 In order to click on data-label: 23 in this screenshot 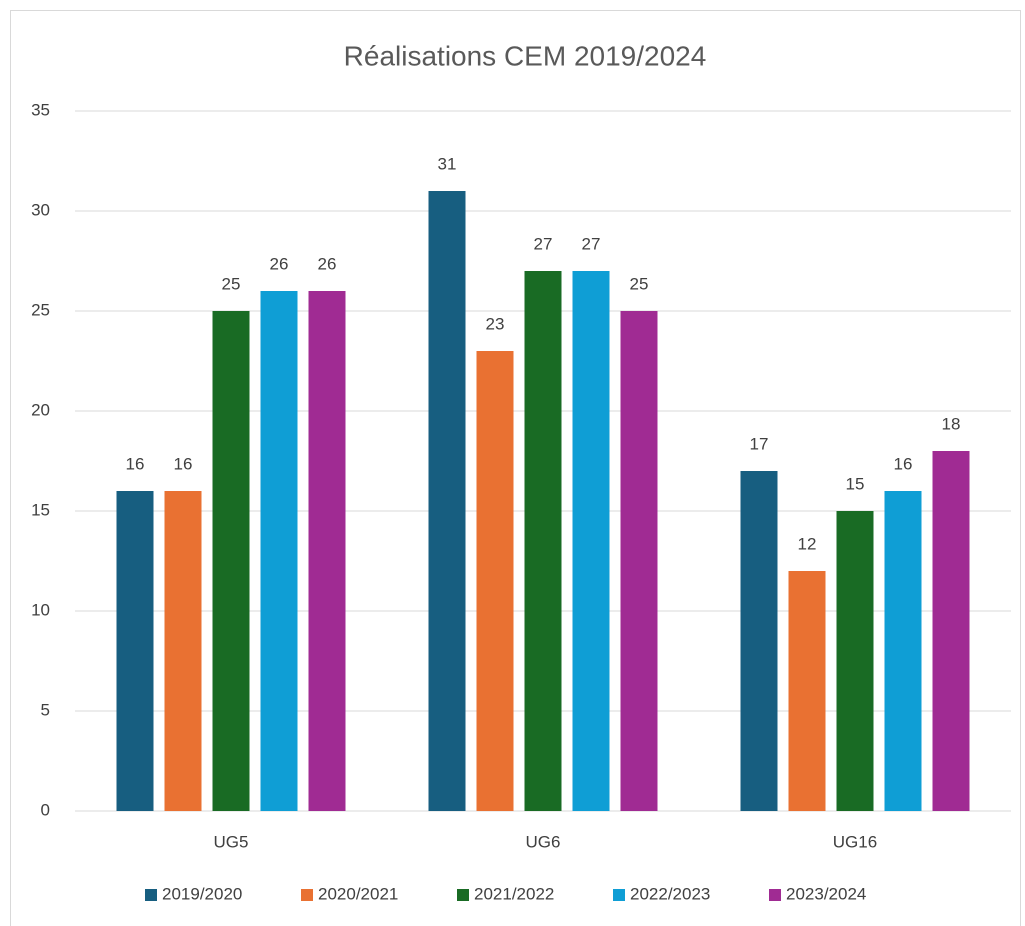, I will do `click(495, 323)`.